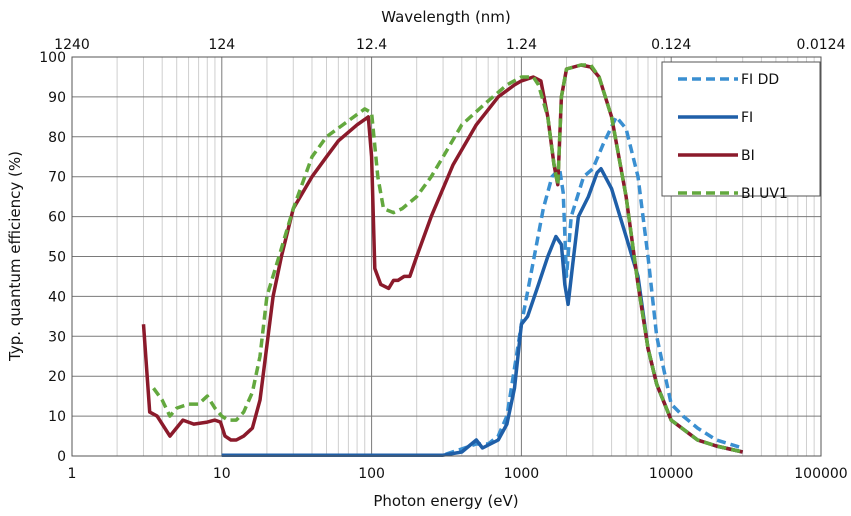  What do you see at coordinates (57, 138) in the screenshot?
I see `y-tick-label: 80` at bounding box center [57, 138].